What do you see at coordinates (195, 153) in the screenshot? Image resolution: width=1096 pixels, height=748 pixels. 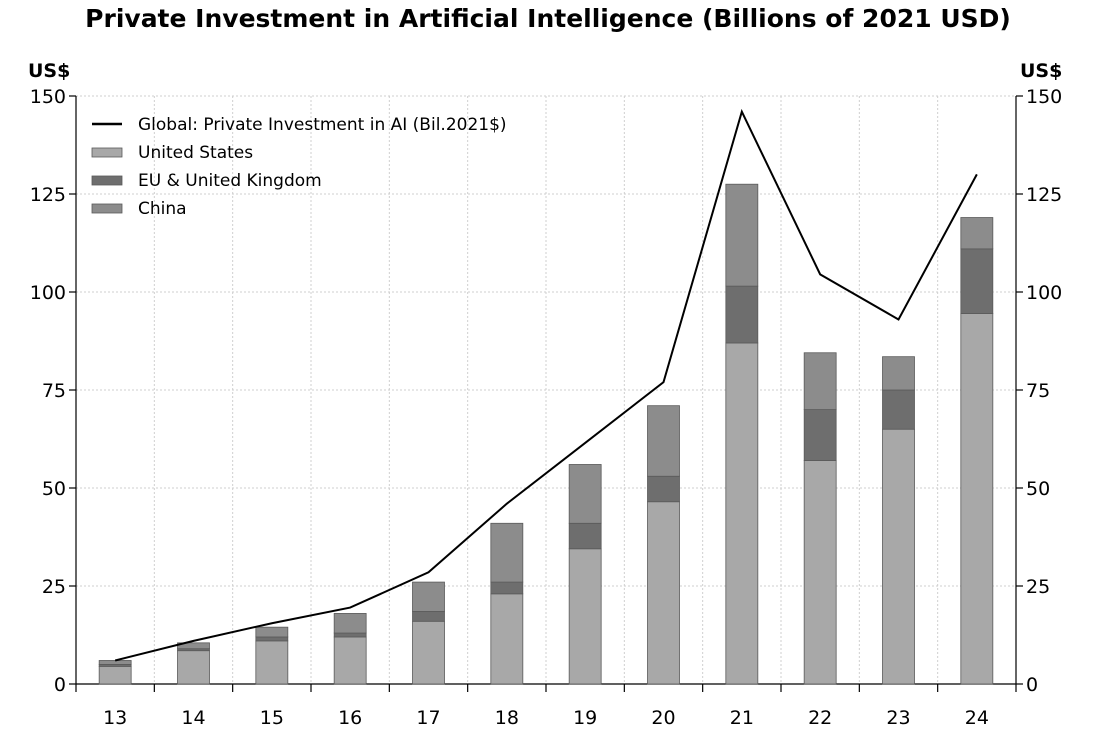 I see `legend-entry-label: United States` at bounding box center [195, 153].